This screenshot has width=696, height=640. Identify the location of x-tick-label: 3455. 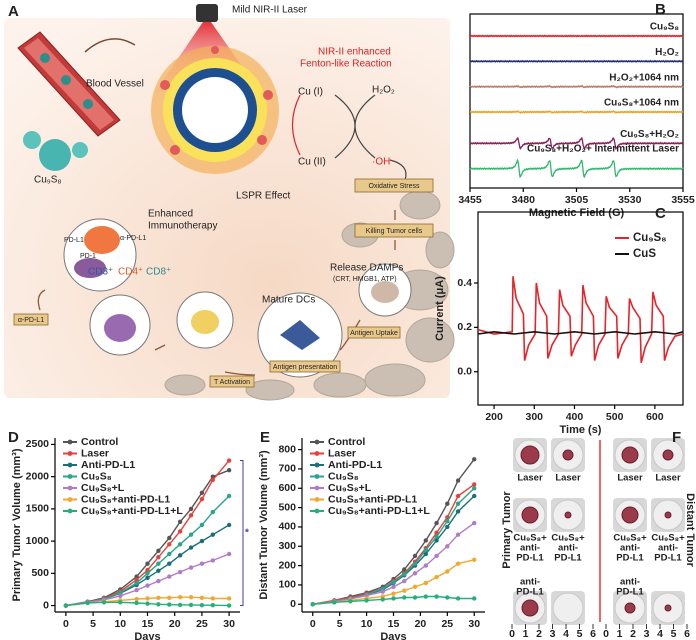
(470, 200).